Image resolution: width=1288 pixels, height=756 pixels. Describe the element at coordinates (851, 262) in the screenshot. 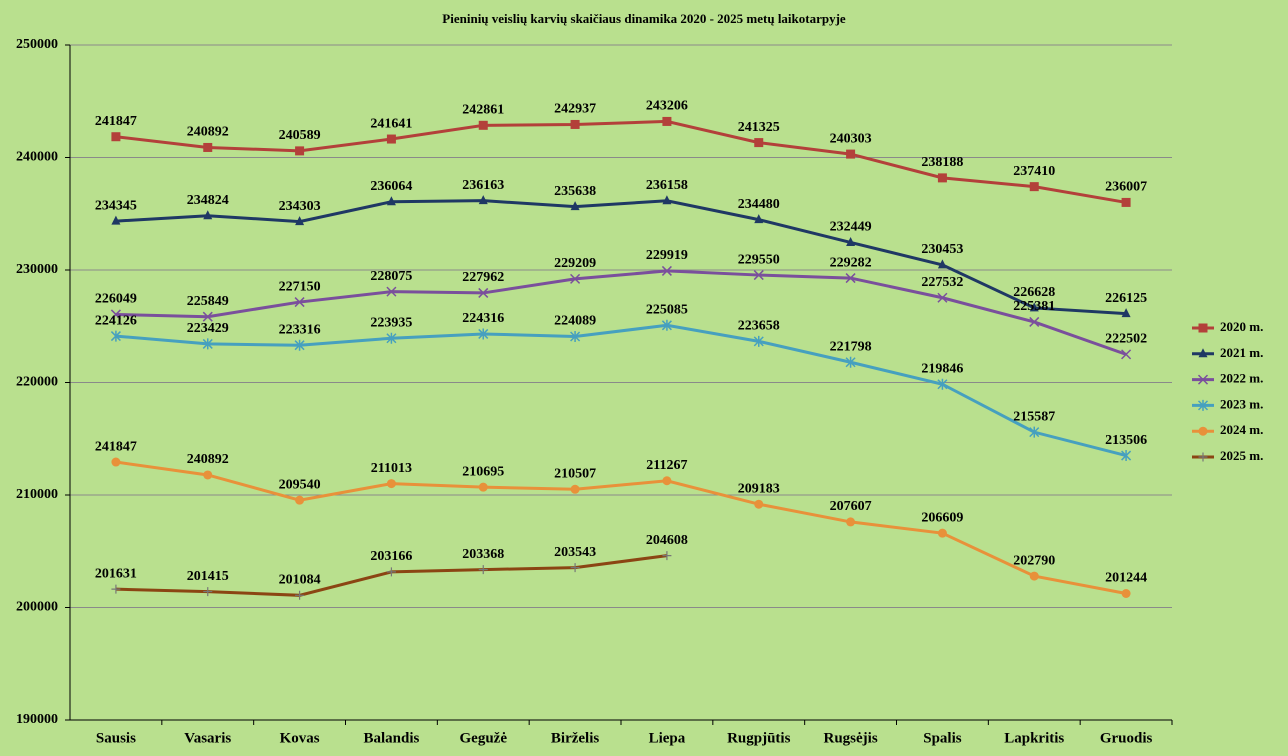

I see `data-label: 229282` at that location.